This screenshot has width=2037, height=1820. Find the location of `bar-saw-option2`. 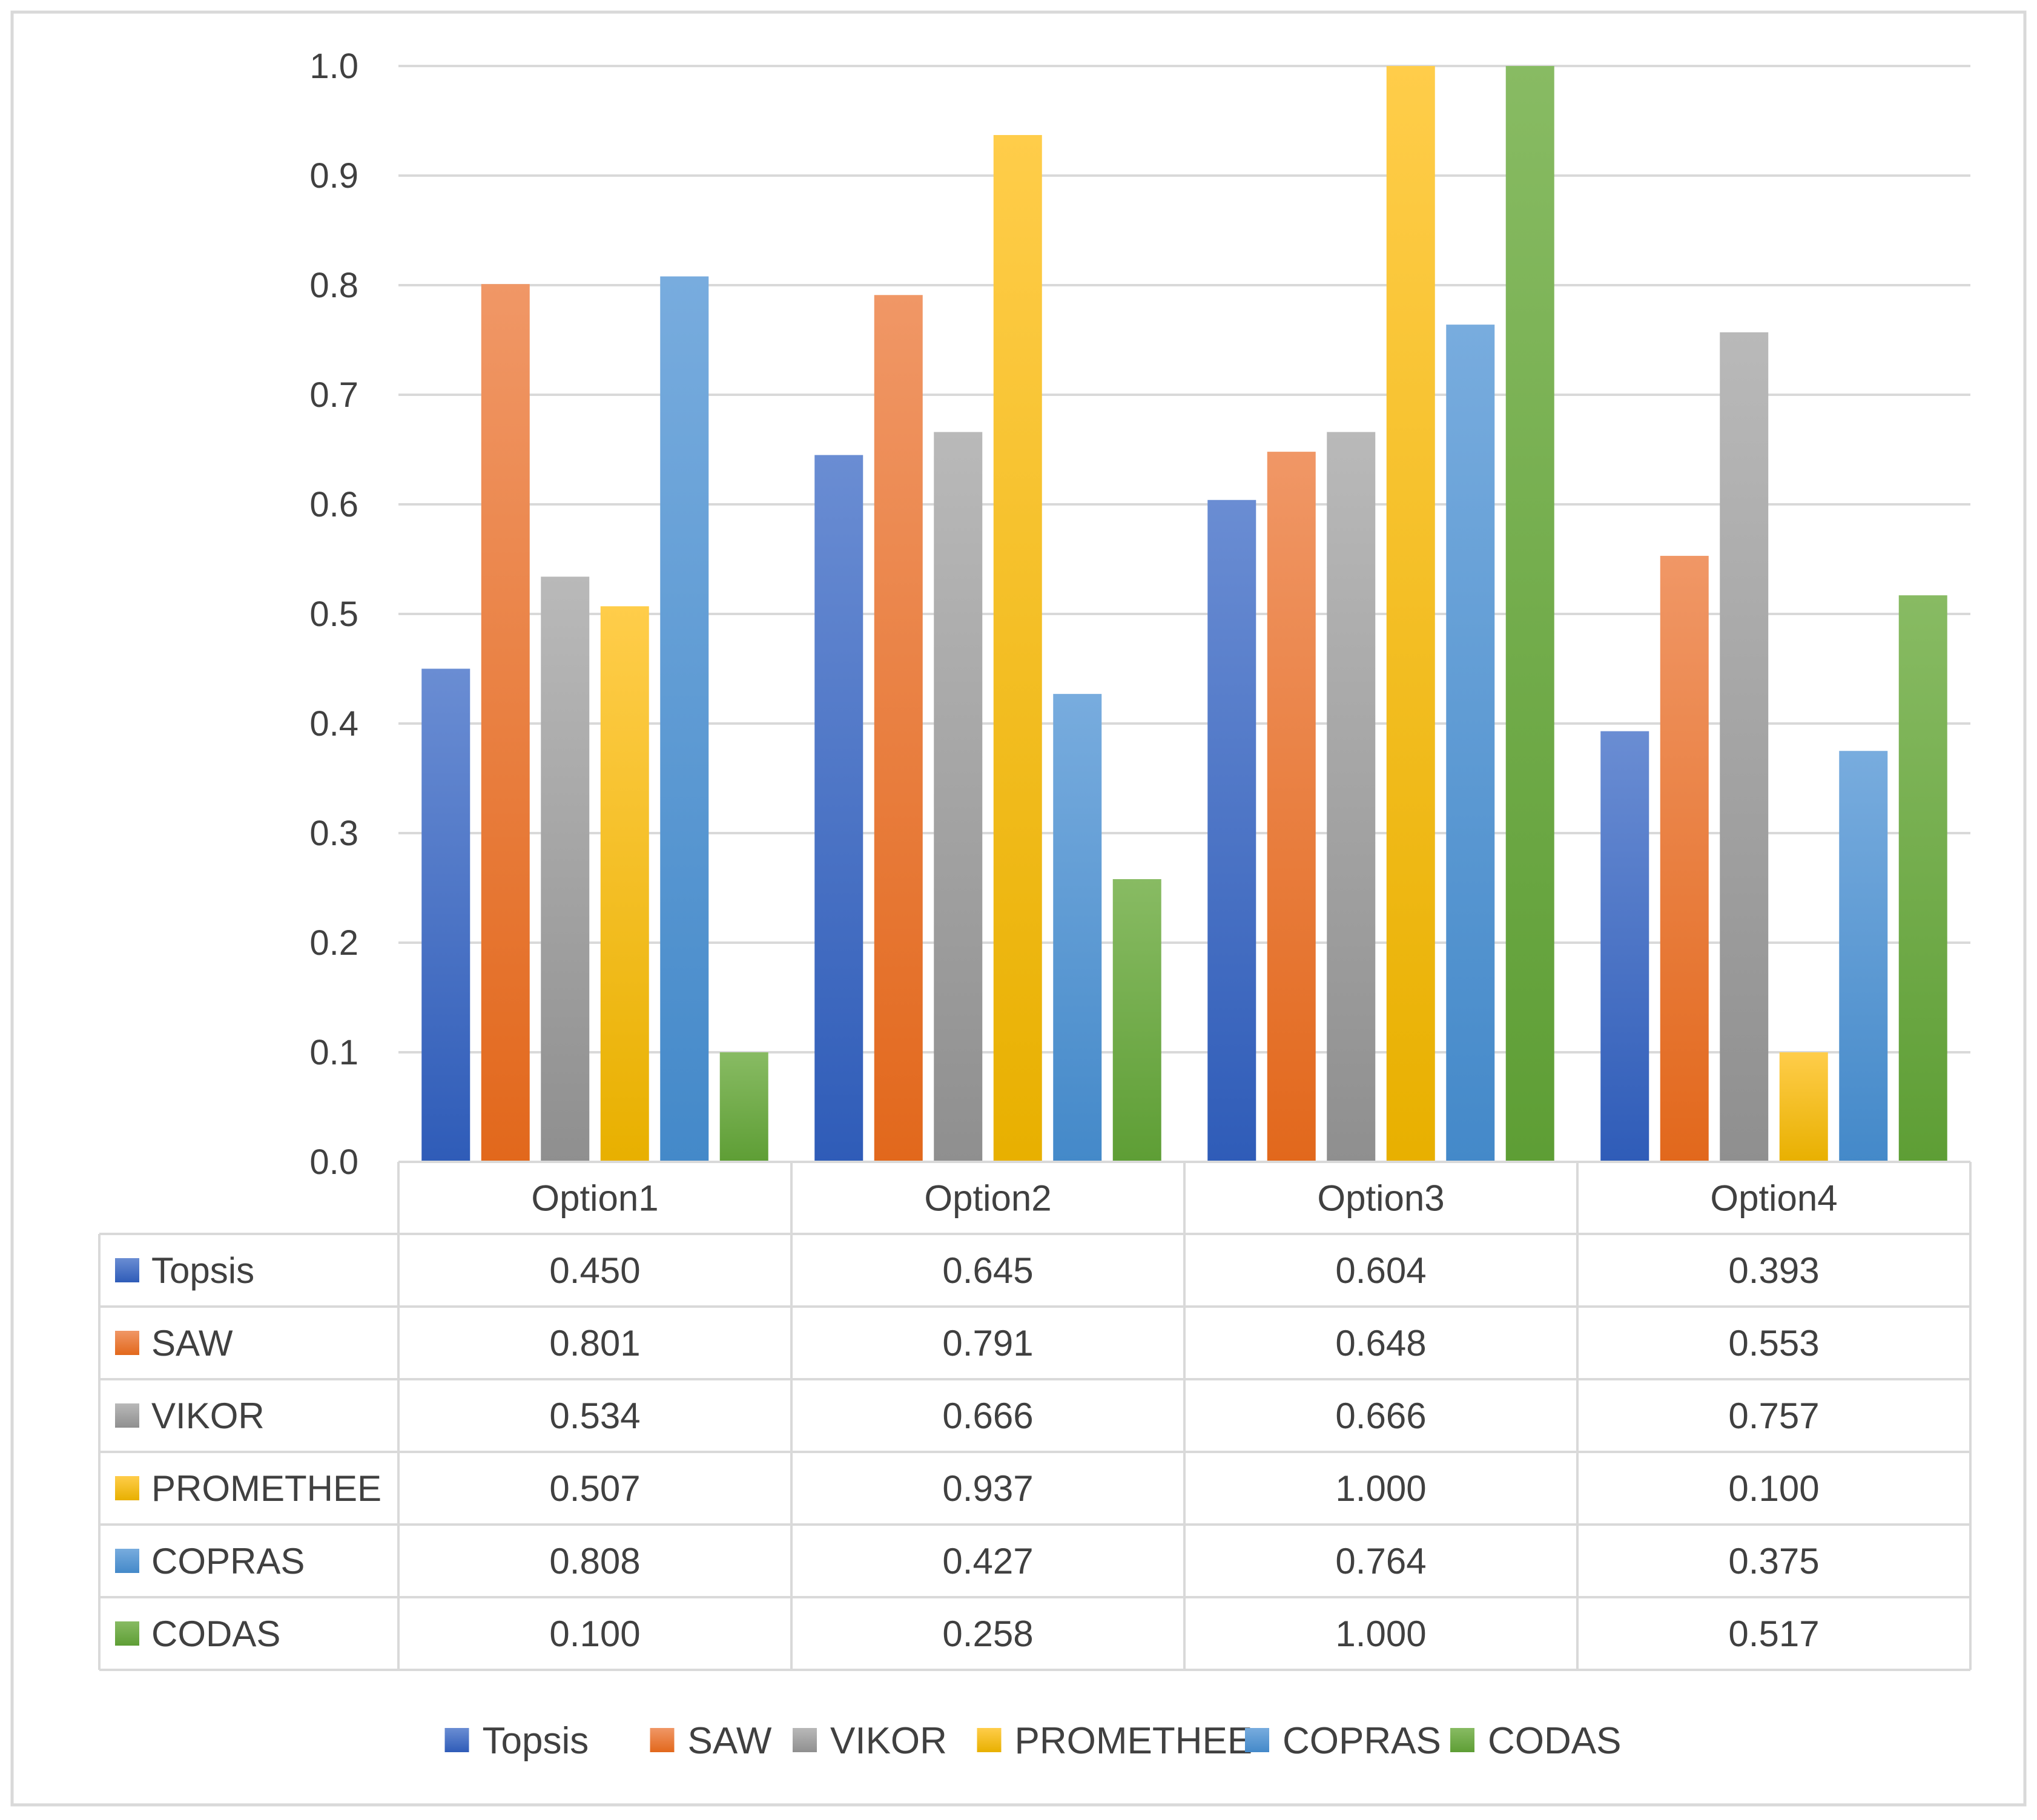

bar-saw-option2 is located at coordinates (898, 728).